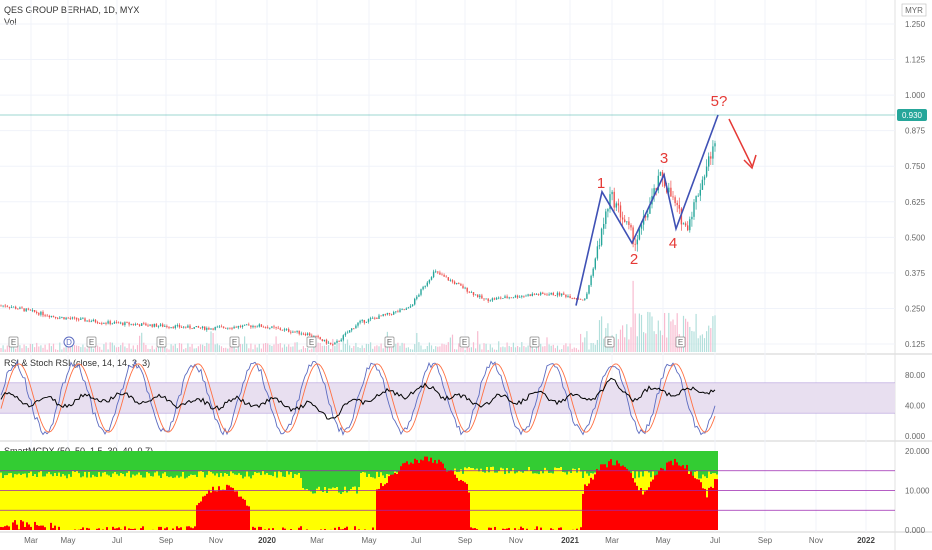 This screenshot has width=932, height=550. Describe the element at coordinates (914, 10) in the screenshot. I see `currency-badge` at that location.